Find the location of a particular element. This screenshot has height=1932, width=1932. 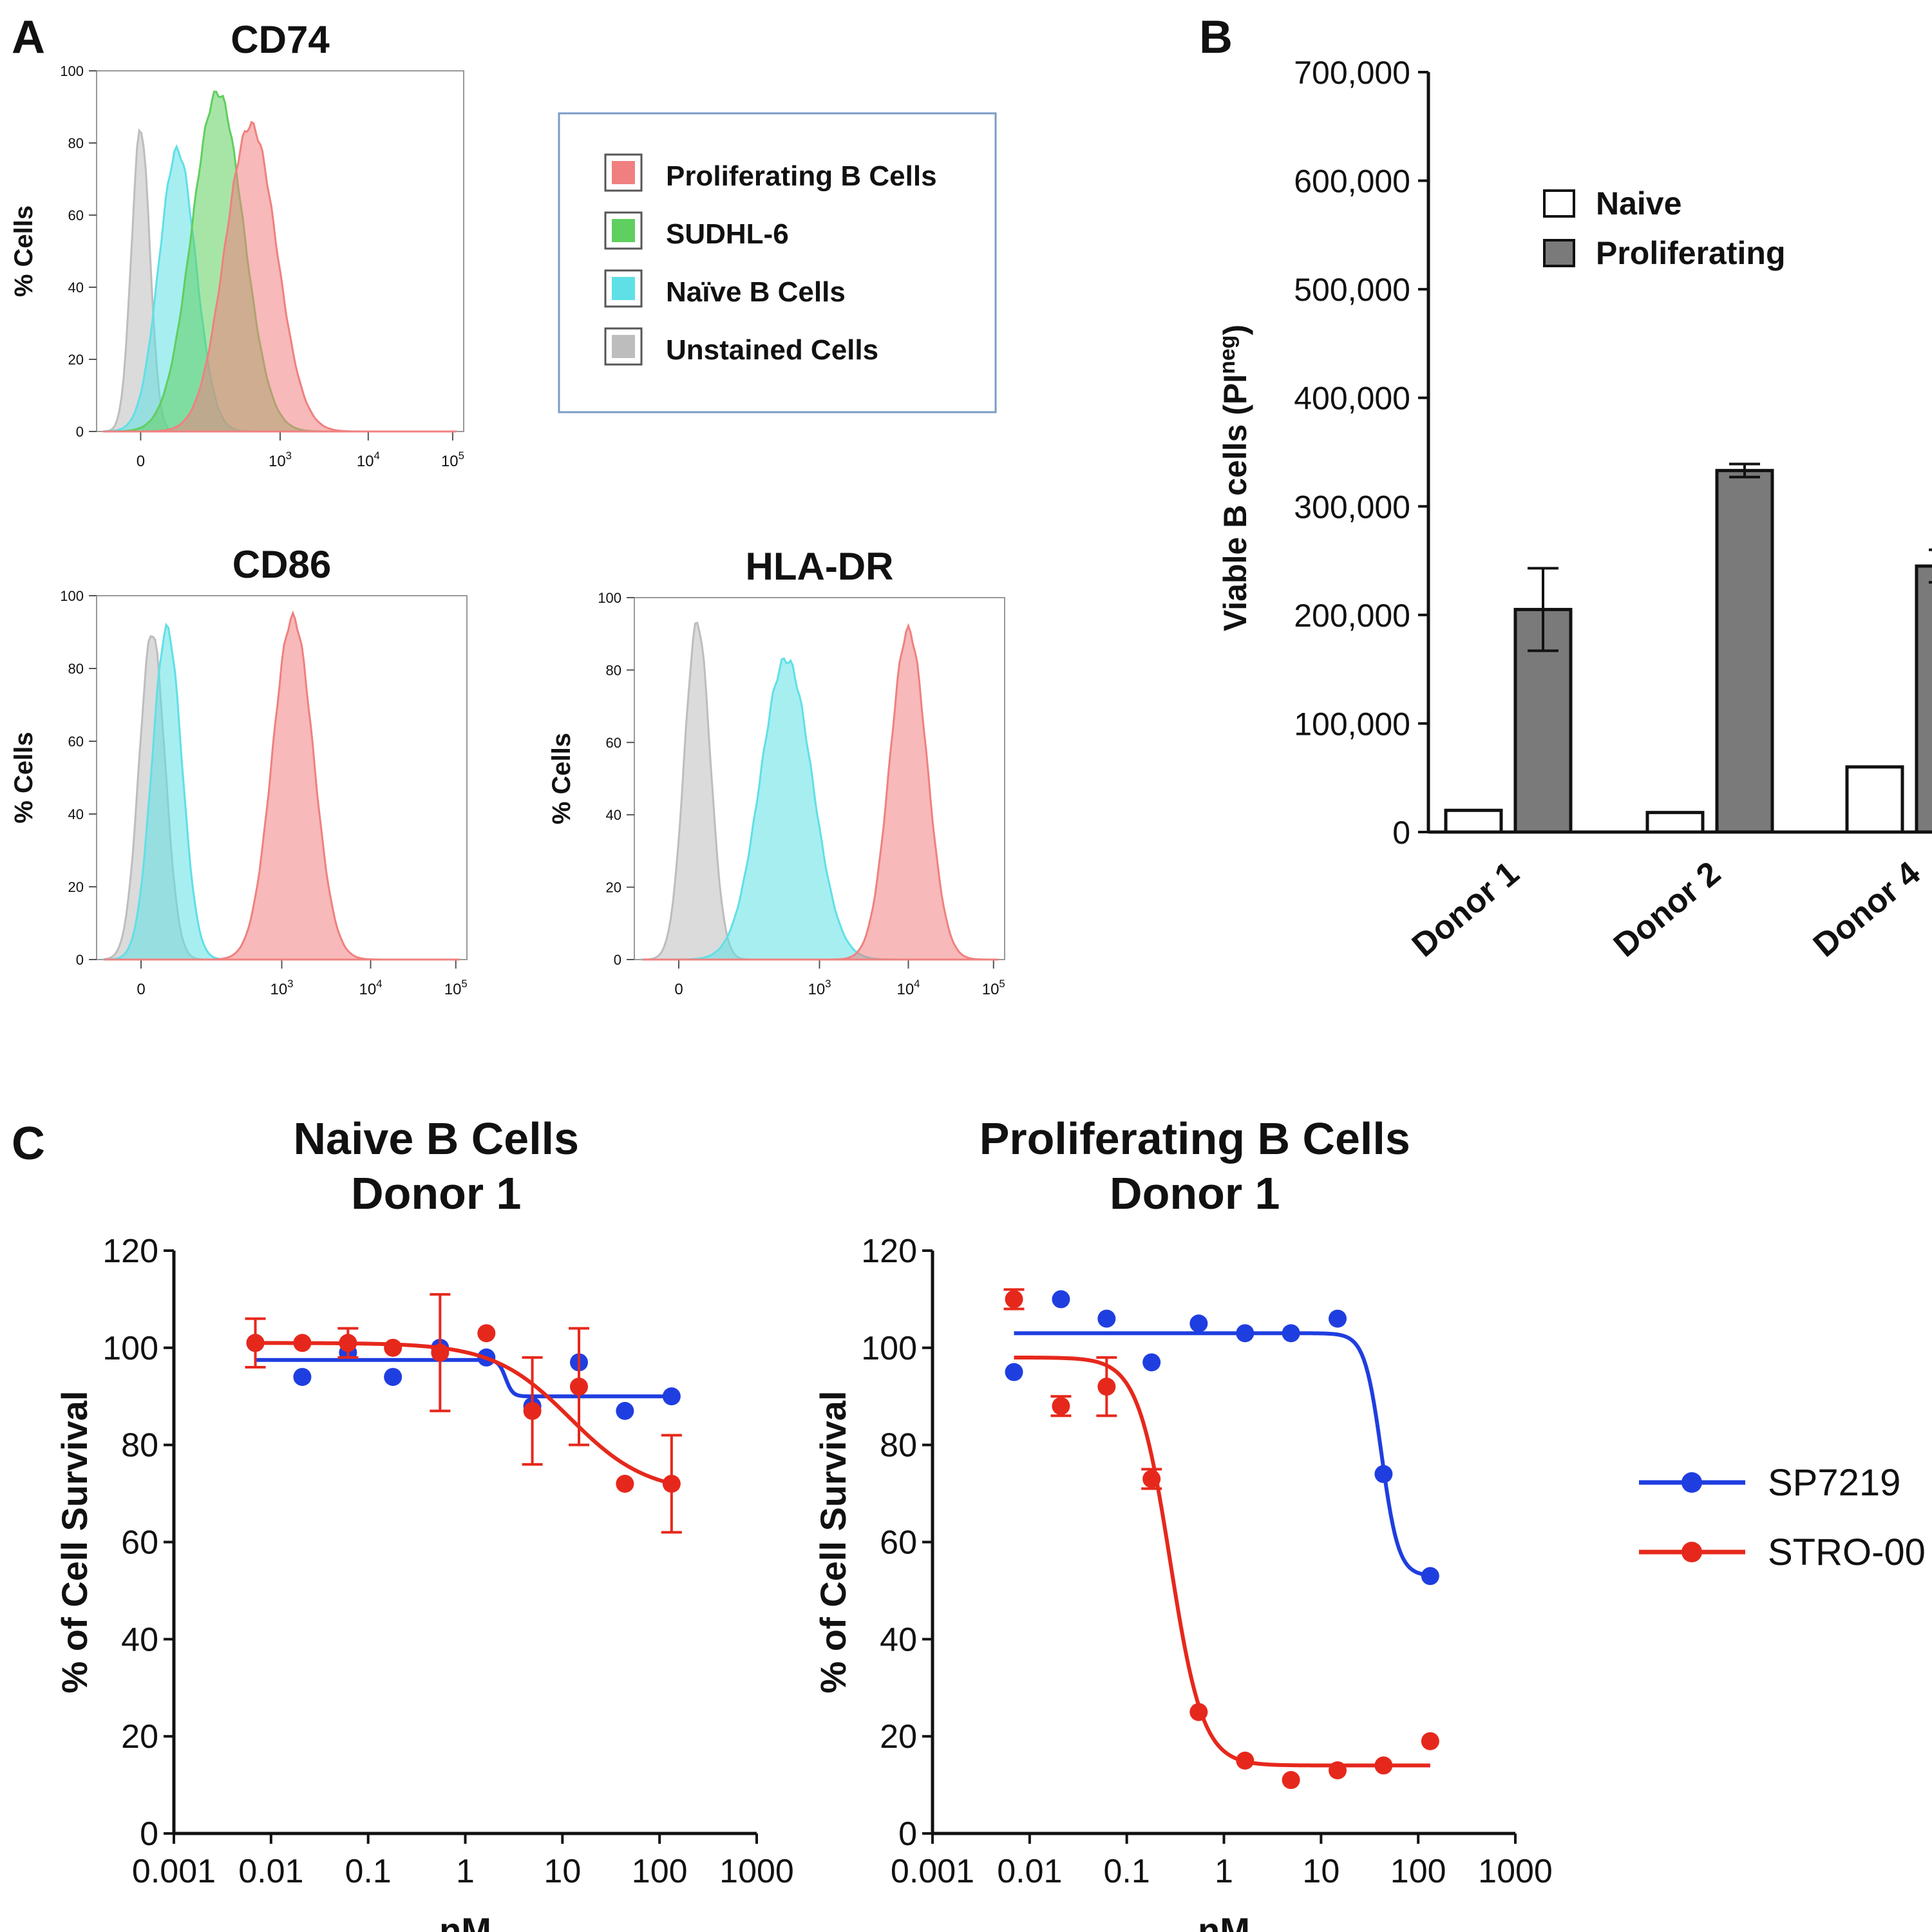

y-tick-label: 120 is located at coordinates (889, 1252).